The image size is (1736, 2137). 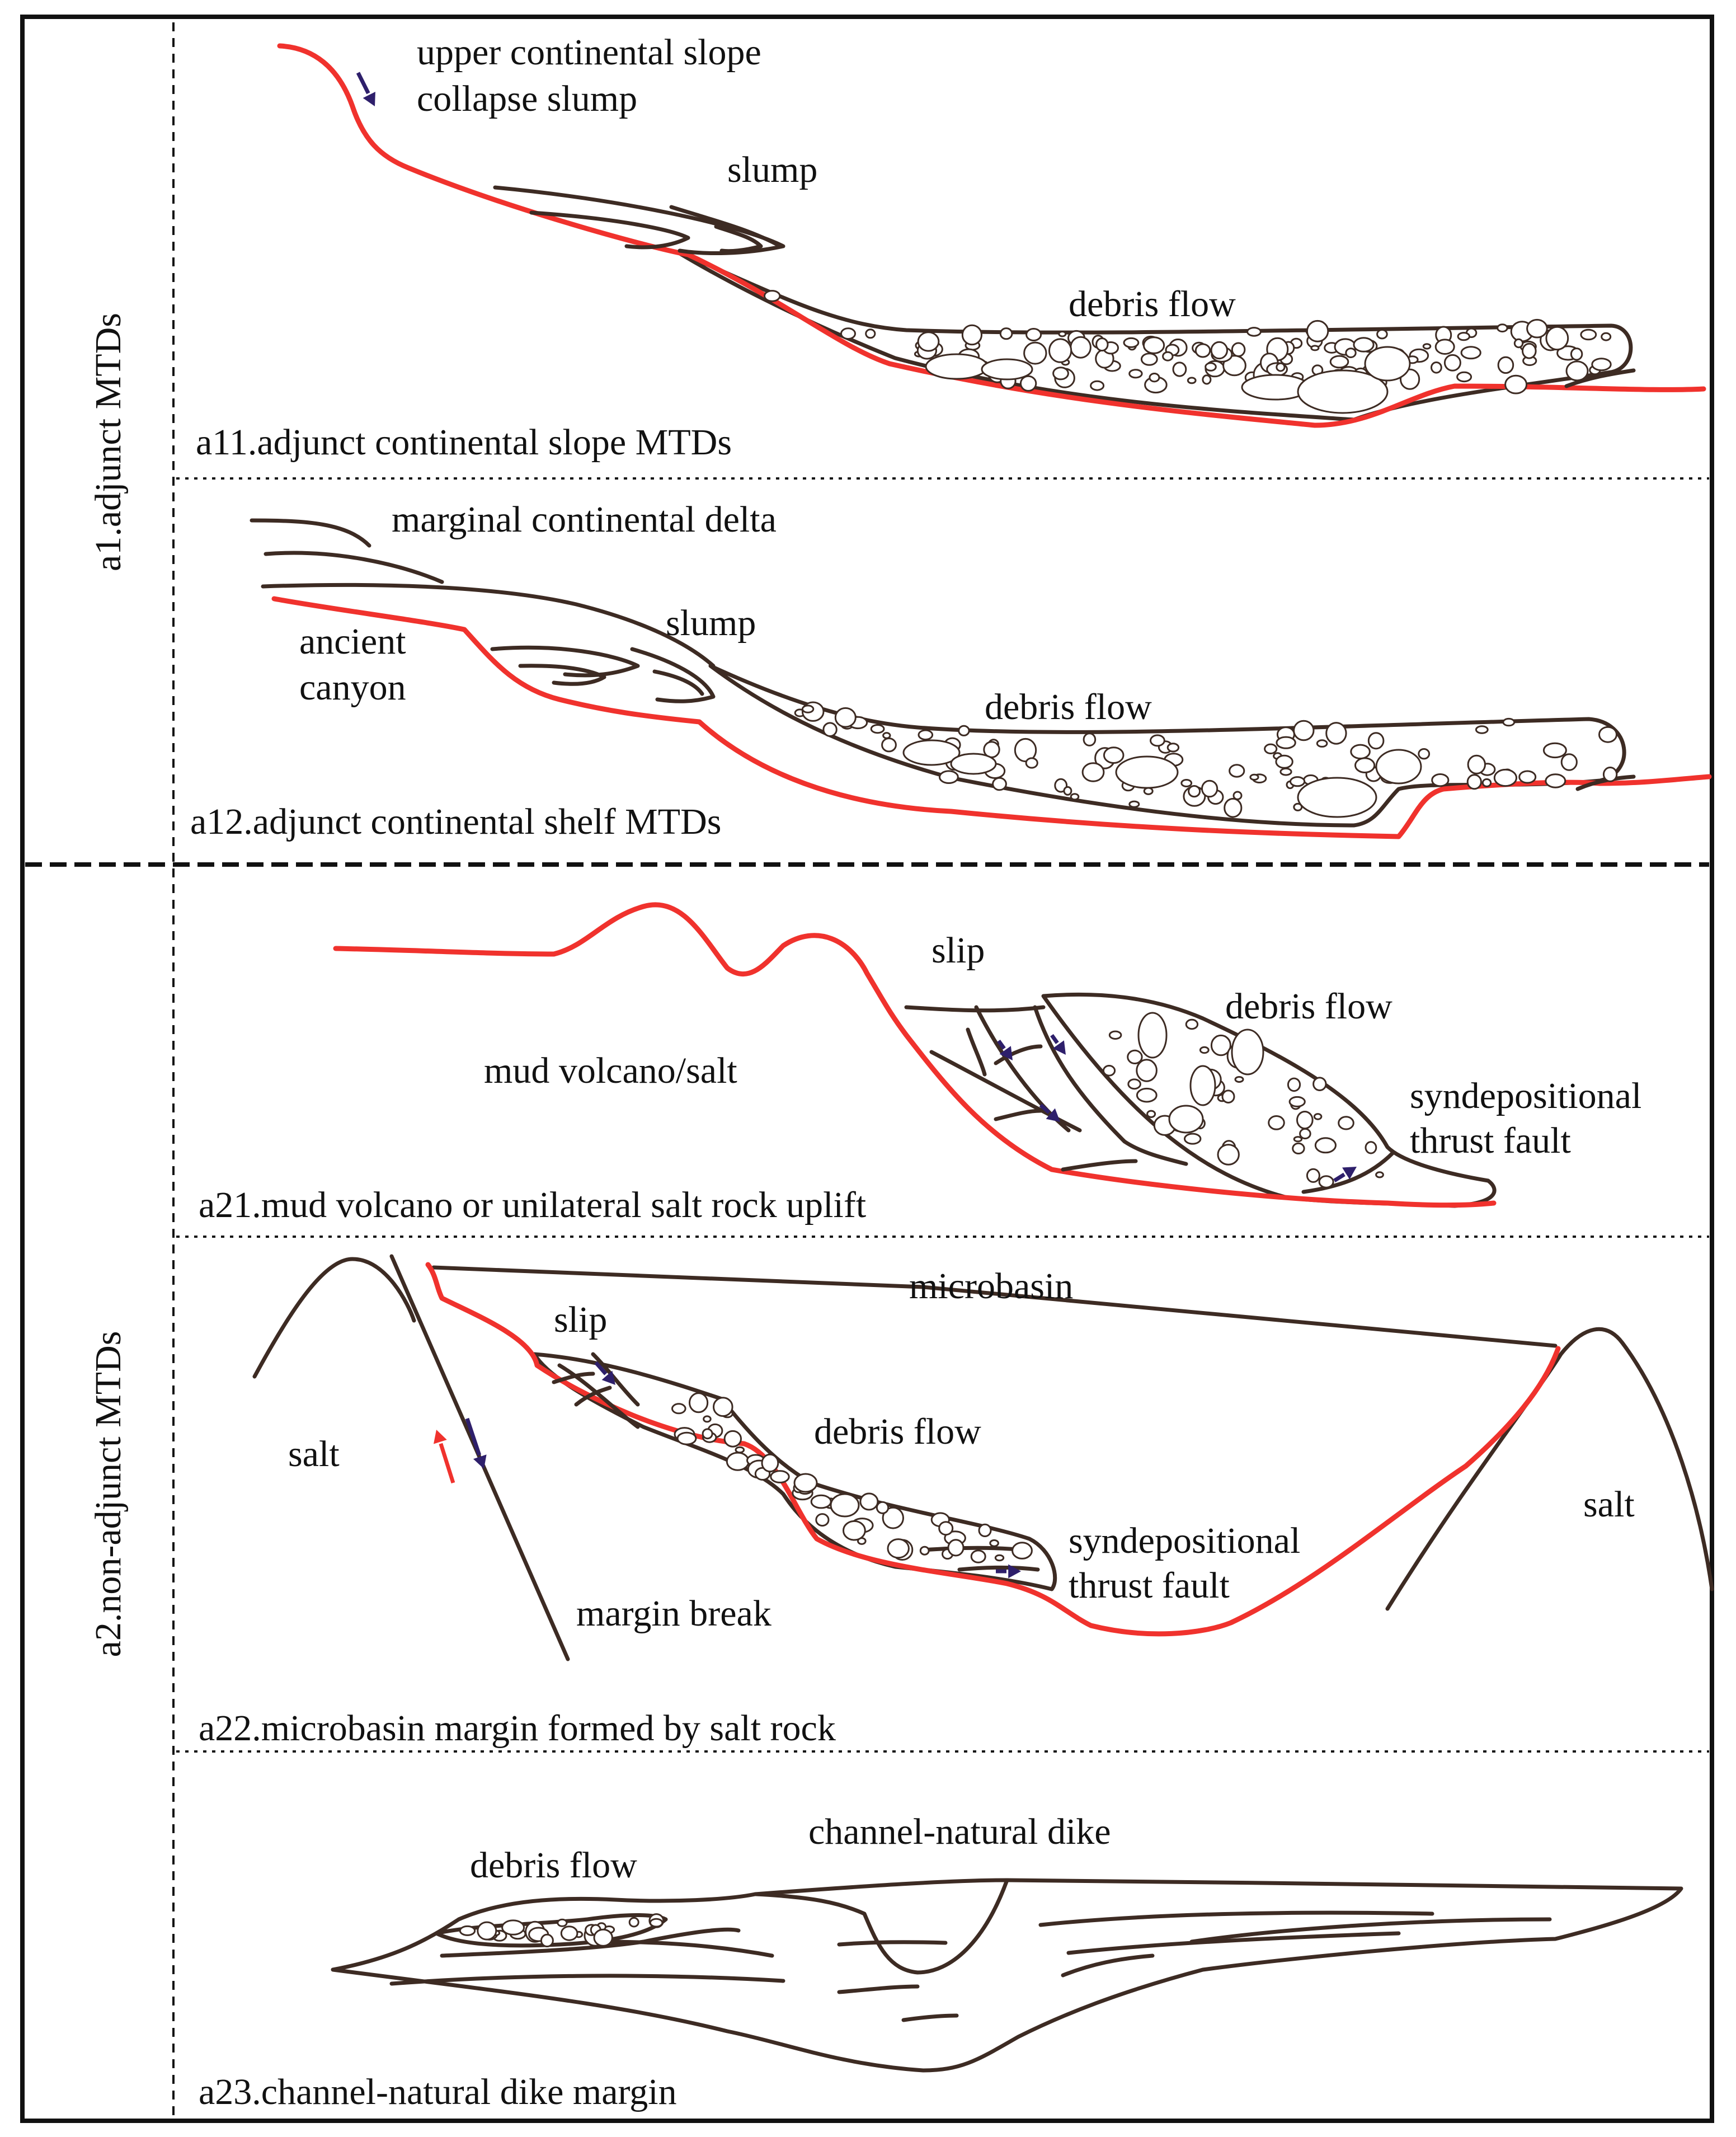 I want to click on group-title-a1: a1.adjunct MTDs, so click(x=108, y=442).